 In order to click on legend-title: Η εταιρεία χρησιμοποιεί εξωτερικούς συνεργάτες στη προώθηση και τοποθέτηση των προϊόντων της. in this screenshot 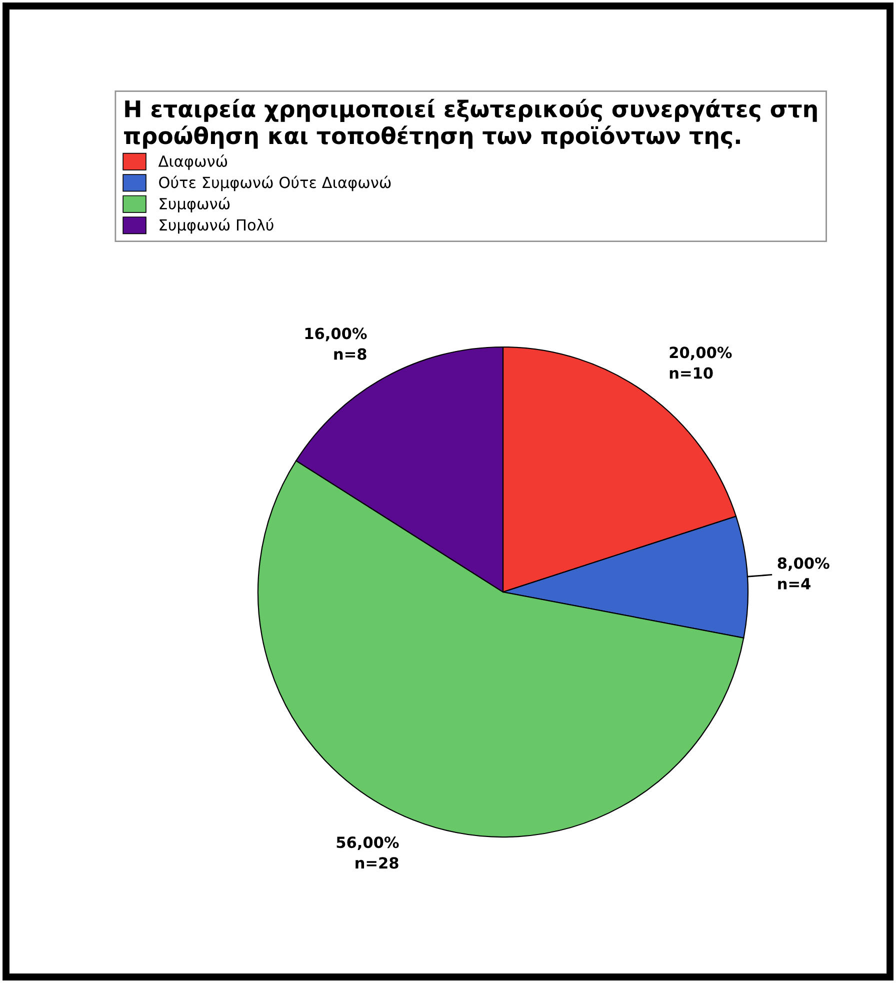, I will do `click(470, 123)`.